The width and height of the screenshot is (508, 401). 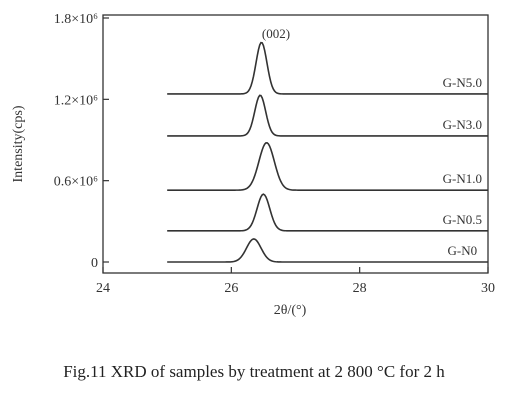 I want to click on series-line-g-n0, so click(x=327, y=250).